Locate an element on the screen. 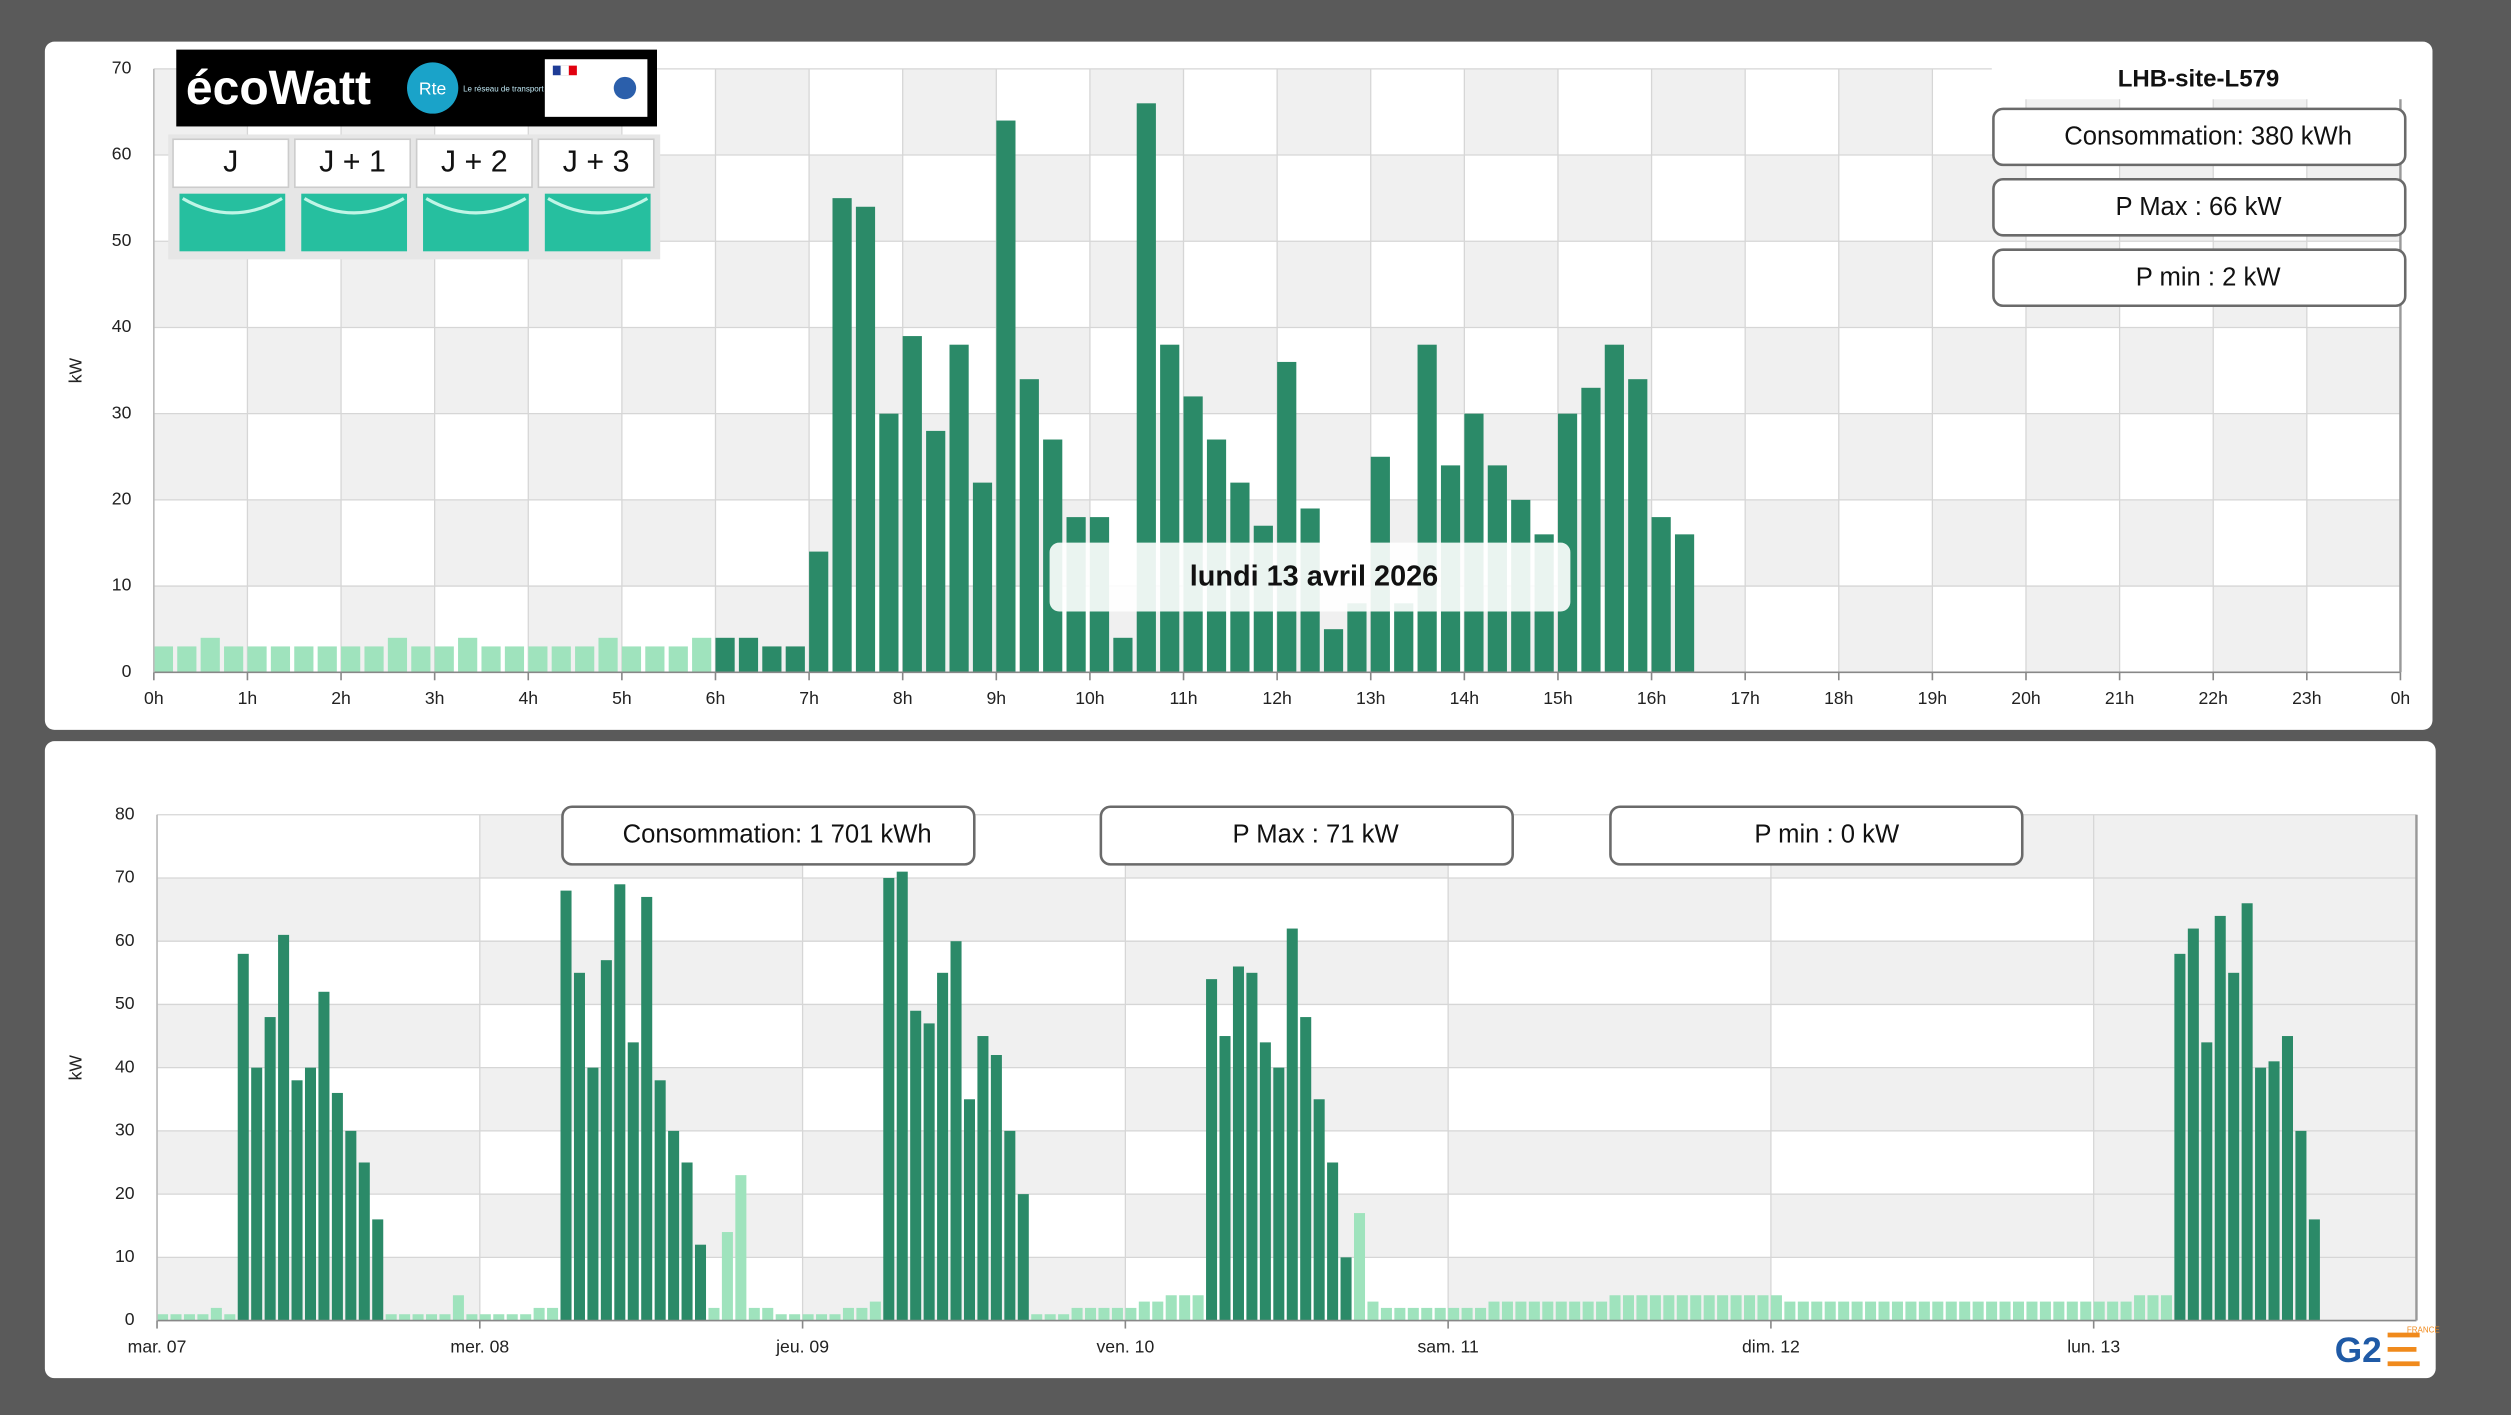  pmax-box is located at coordinates (2199, 207).